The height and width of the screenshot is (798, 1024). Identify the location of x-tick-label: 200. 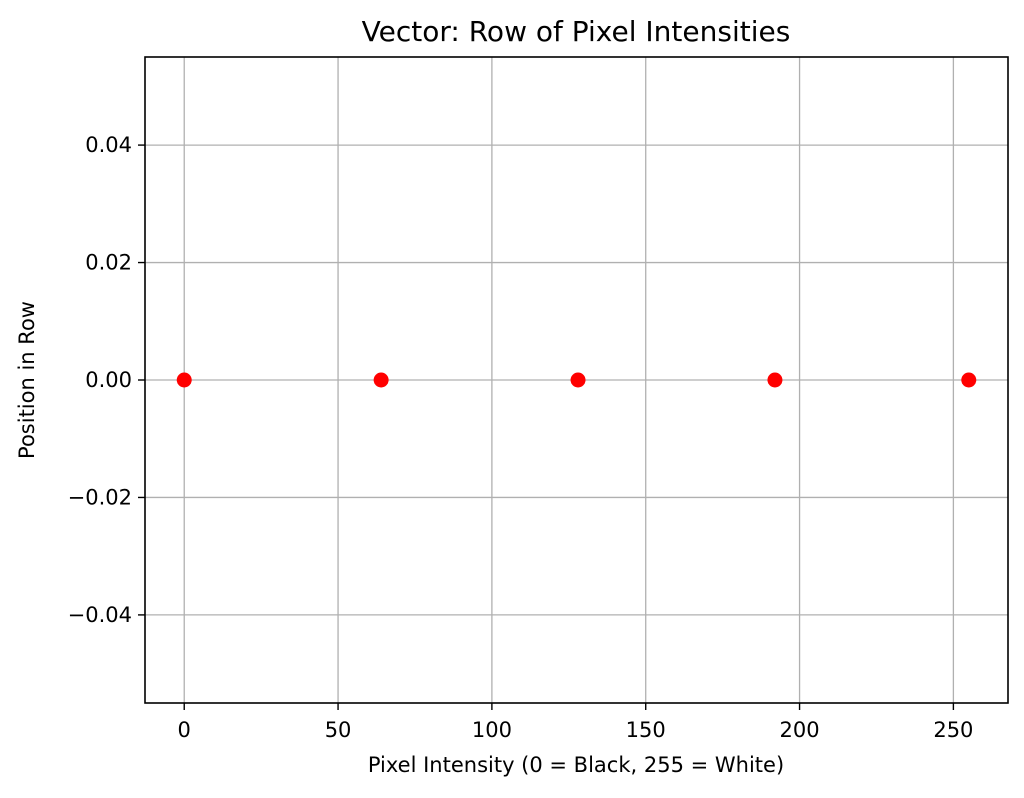
(800, 730).